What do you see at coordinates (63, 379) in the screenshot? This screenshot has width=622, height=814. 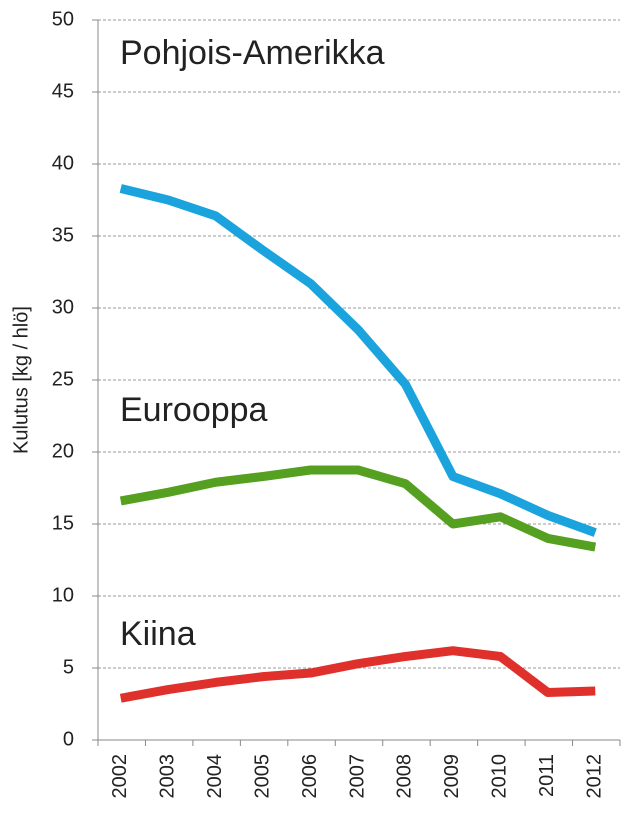 I see `y-tick-label: 25` at bounding box center [63, 379].